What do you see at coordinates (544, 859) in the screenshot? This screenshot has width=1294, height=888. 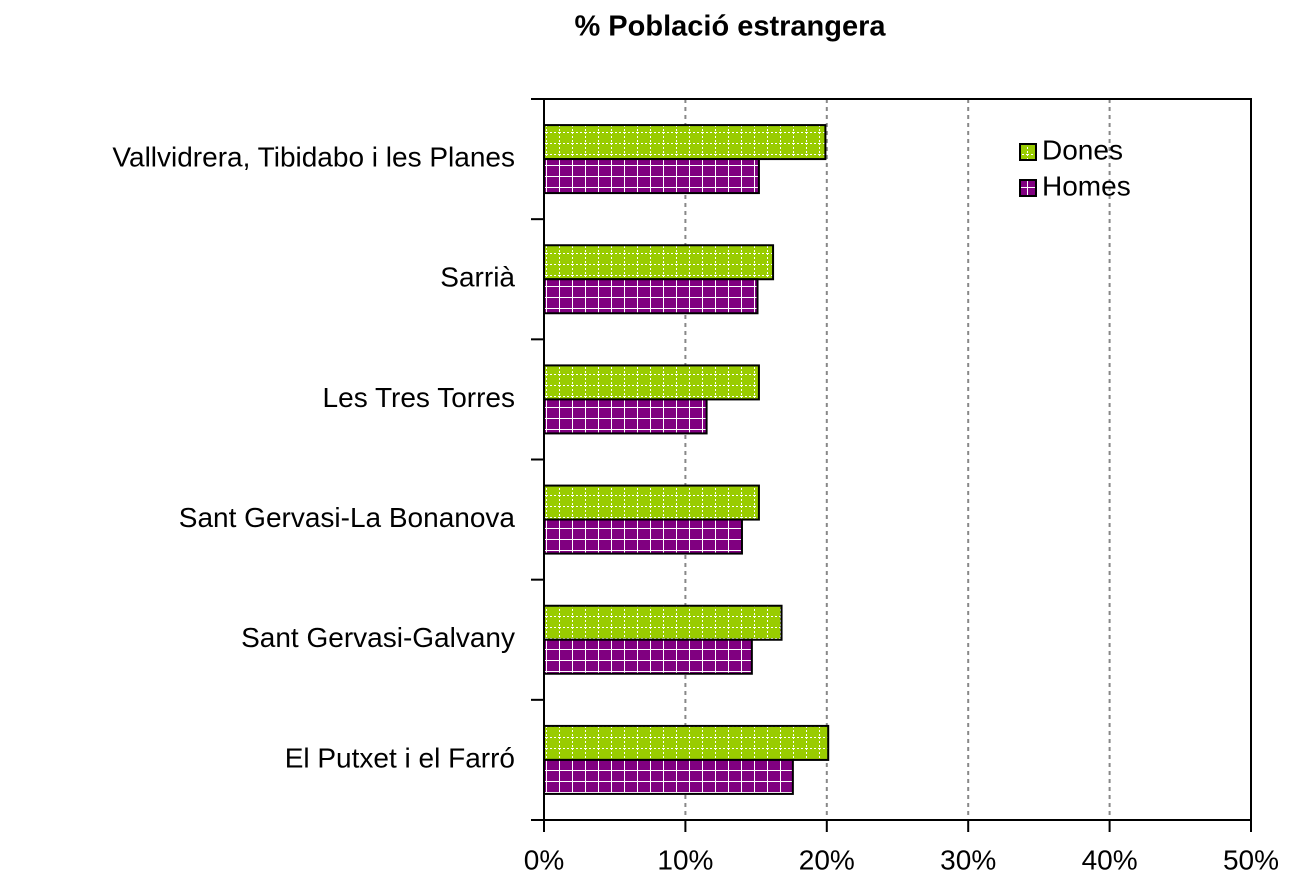 I see `x-tick-label: 0%` at bounding box center [544, 859].